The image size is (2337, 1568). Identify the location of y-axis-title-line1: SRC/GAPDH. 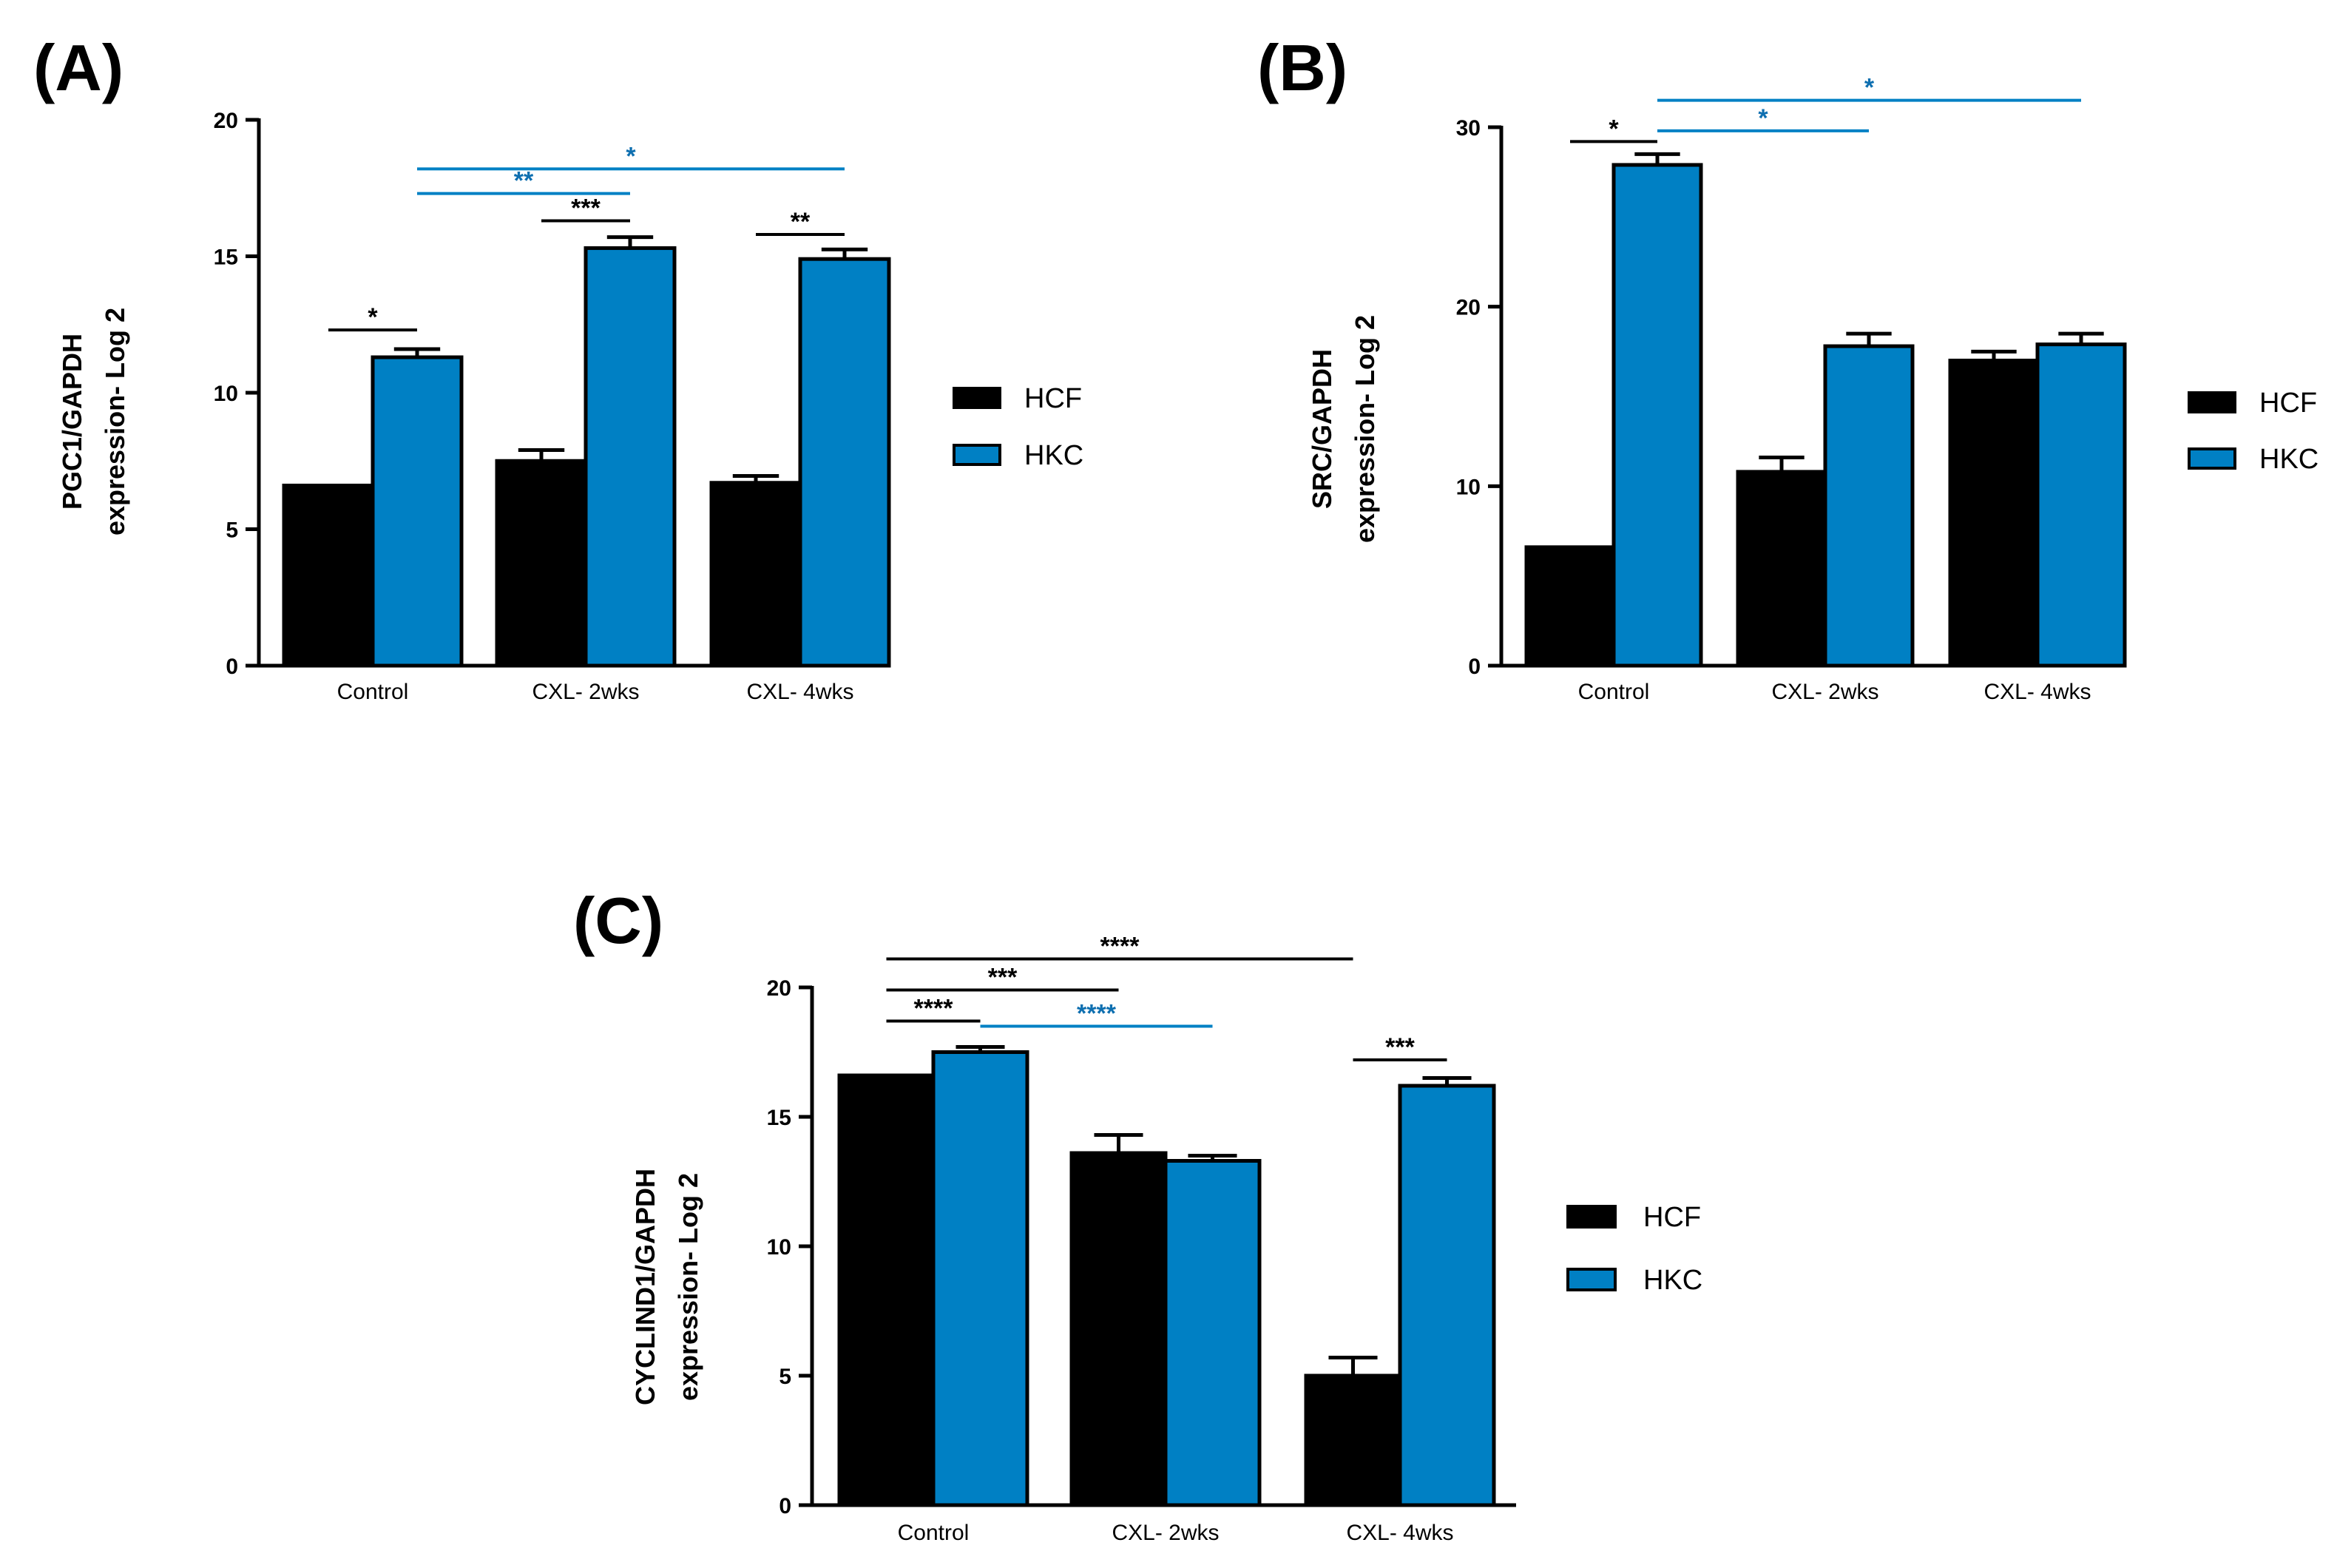
(1322, 429).